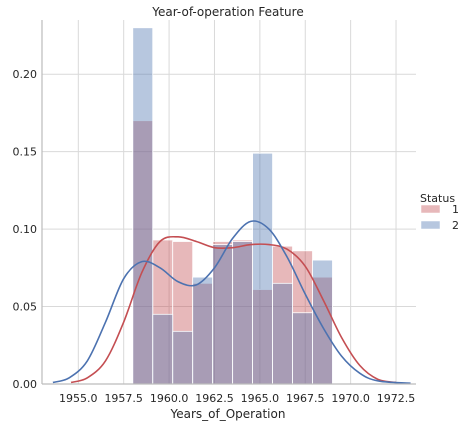 This screenshot has width=468, height=428. Describe the element at coordinates (25, 307) in the screenshot. I see `y-tick-label: 0.05` at that location.